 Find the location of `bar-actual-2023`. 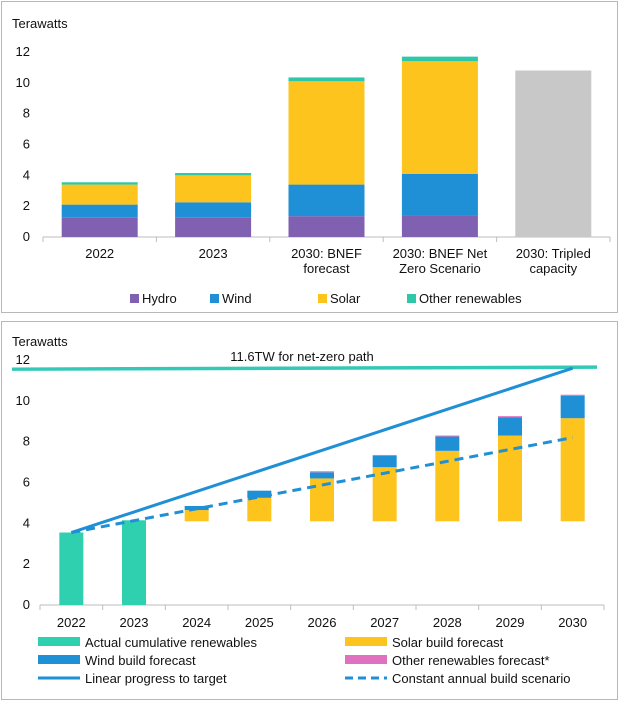

bar-actual-2023 is located at coordinates (134, 562).